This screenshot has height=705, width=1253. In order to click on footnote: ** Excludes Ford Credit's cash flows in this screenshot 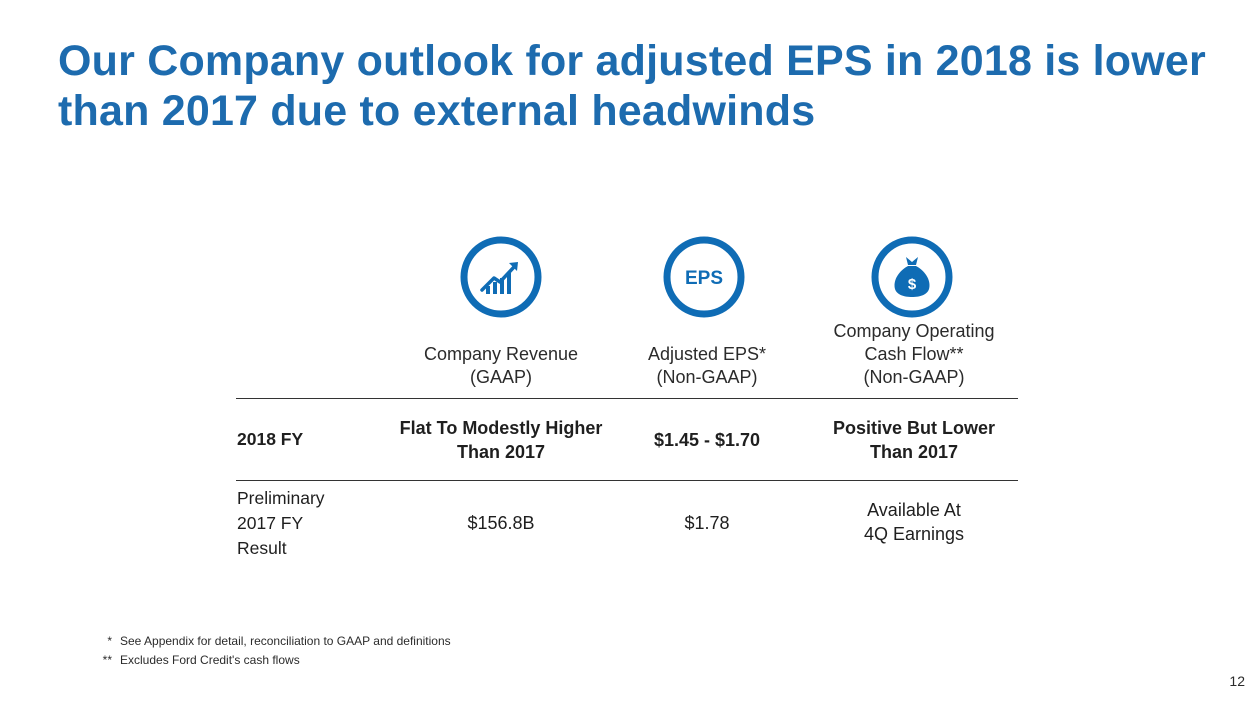, I will do `click(266, 660)`.